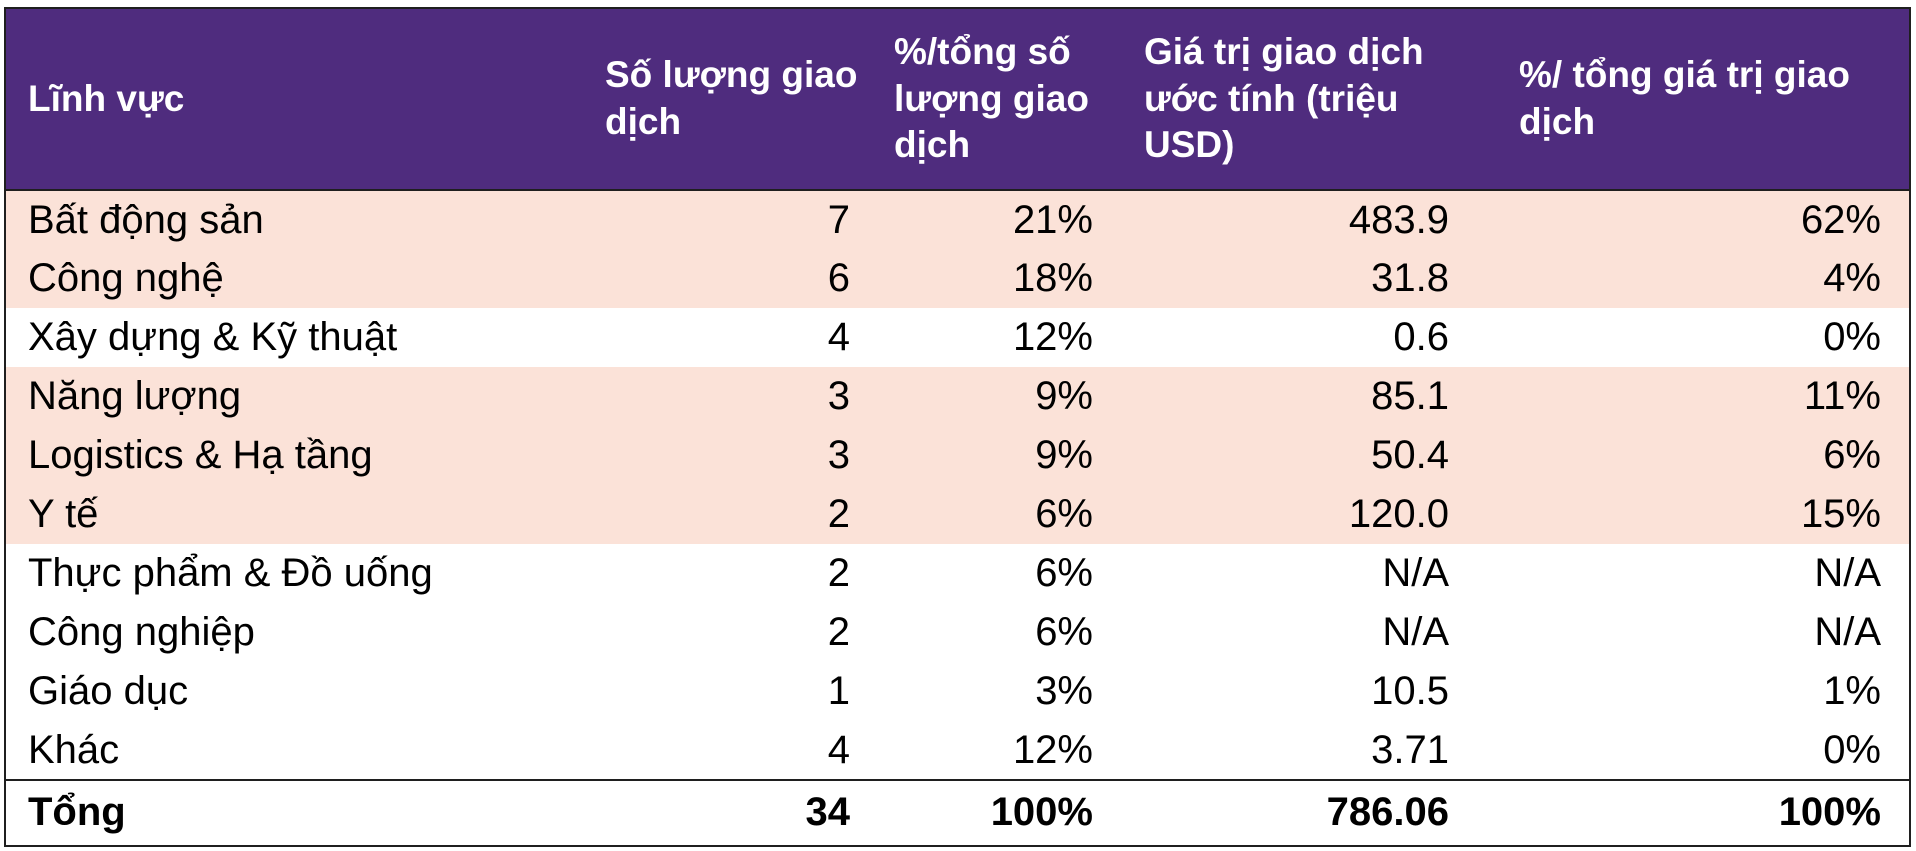  Describe the element at coordinates (721, 100) in the screenshot. I see `header-deal-count: Số lượng giao dịch` at that location.